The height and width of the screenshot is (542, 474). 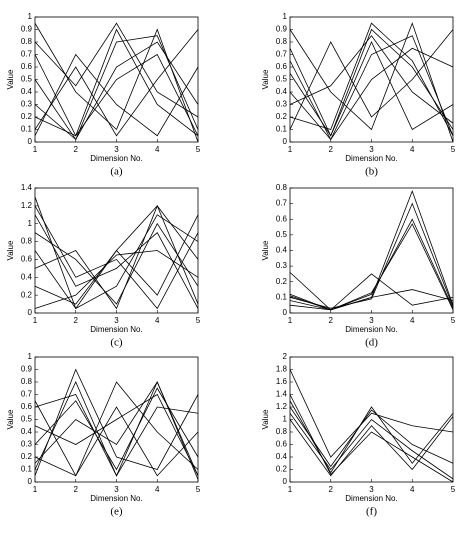 What do you see at coordinates (371, 512) in the screenshot?
I see `panel-caption: (f)` at bounding box center [371, 512].